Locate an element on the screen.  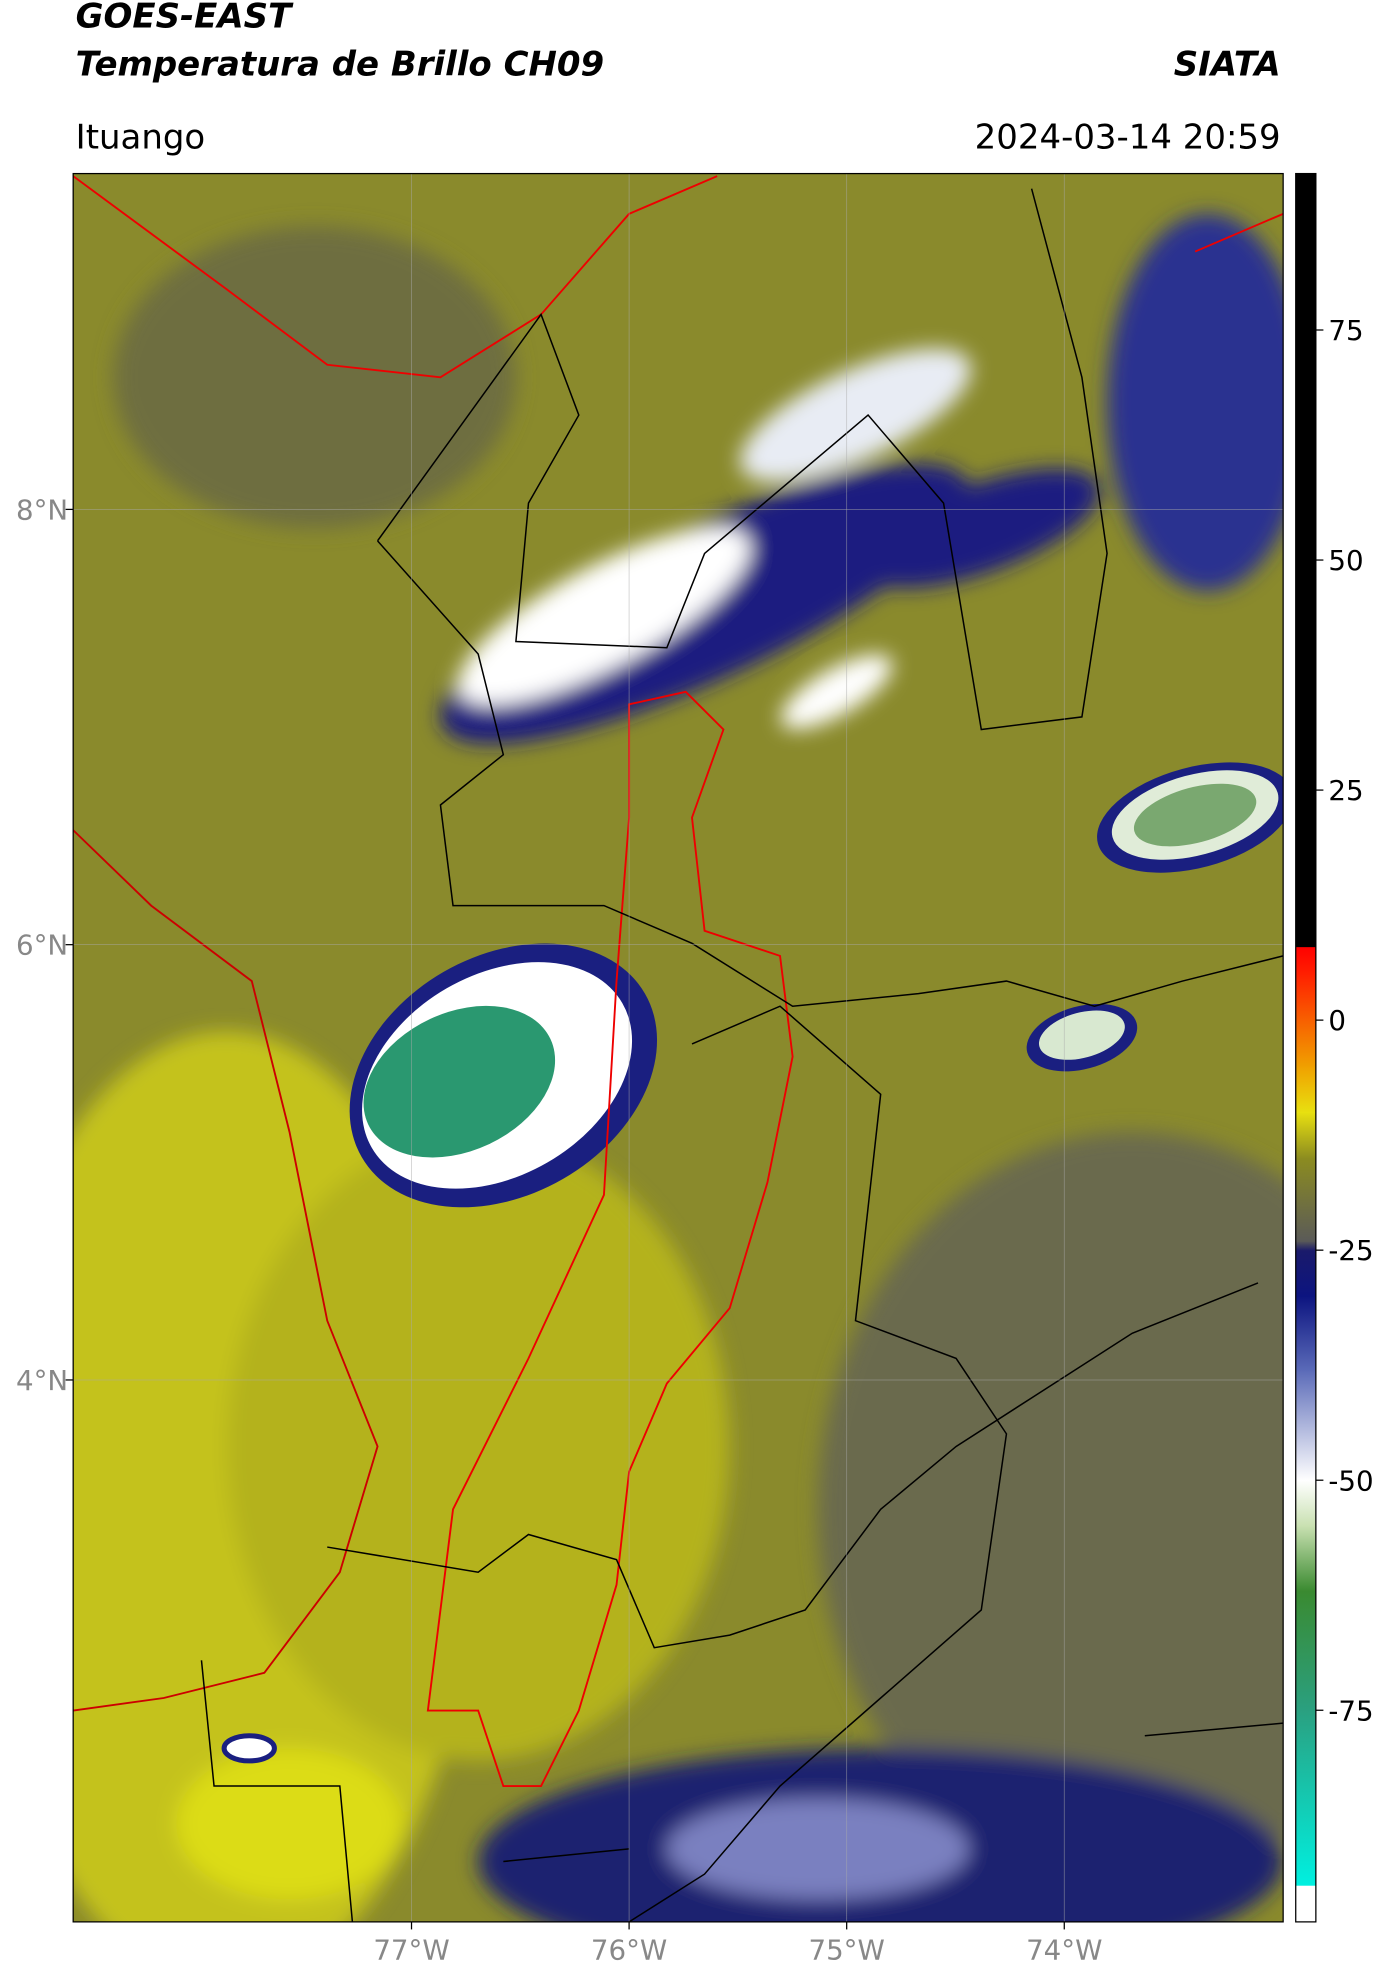
x-tick-label: 75°W is located at coordinates (846, 1950).